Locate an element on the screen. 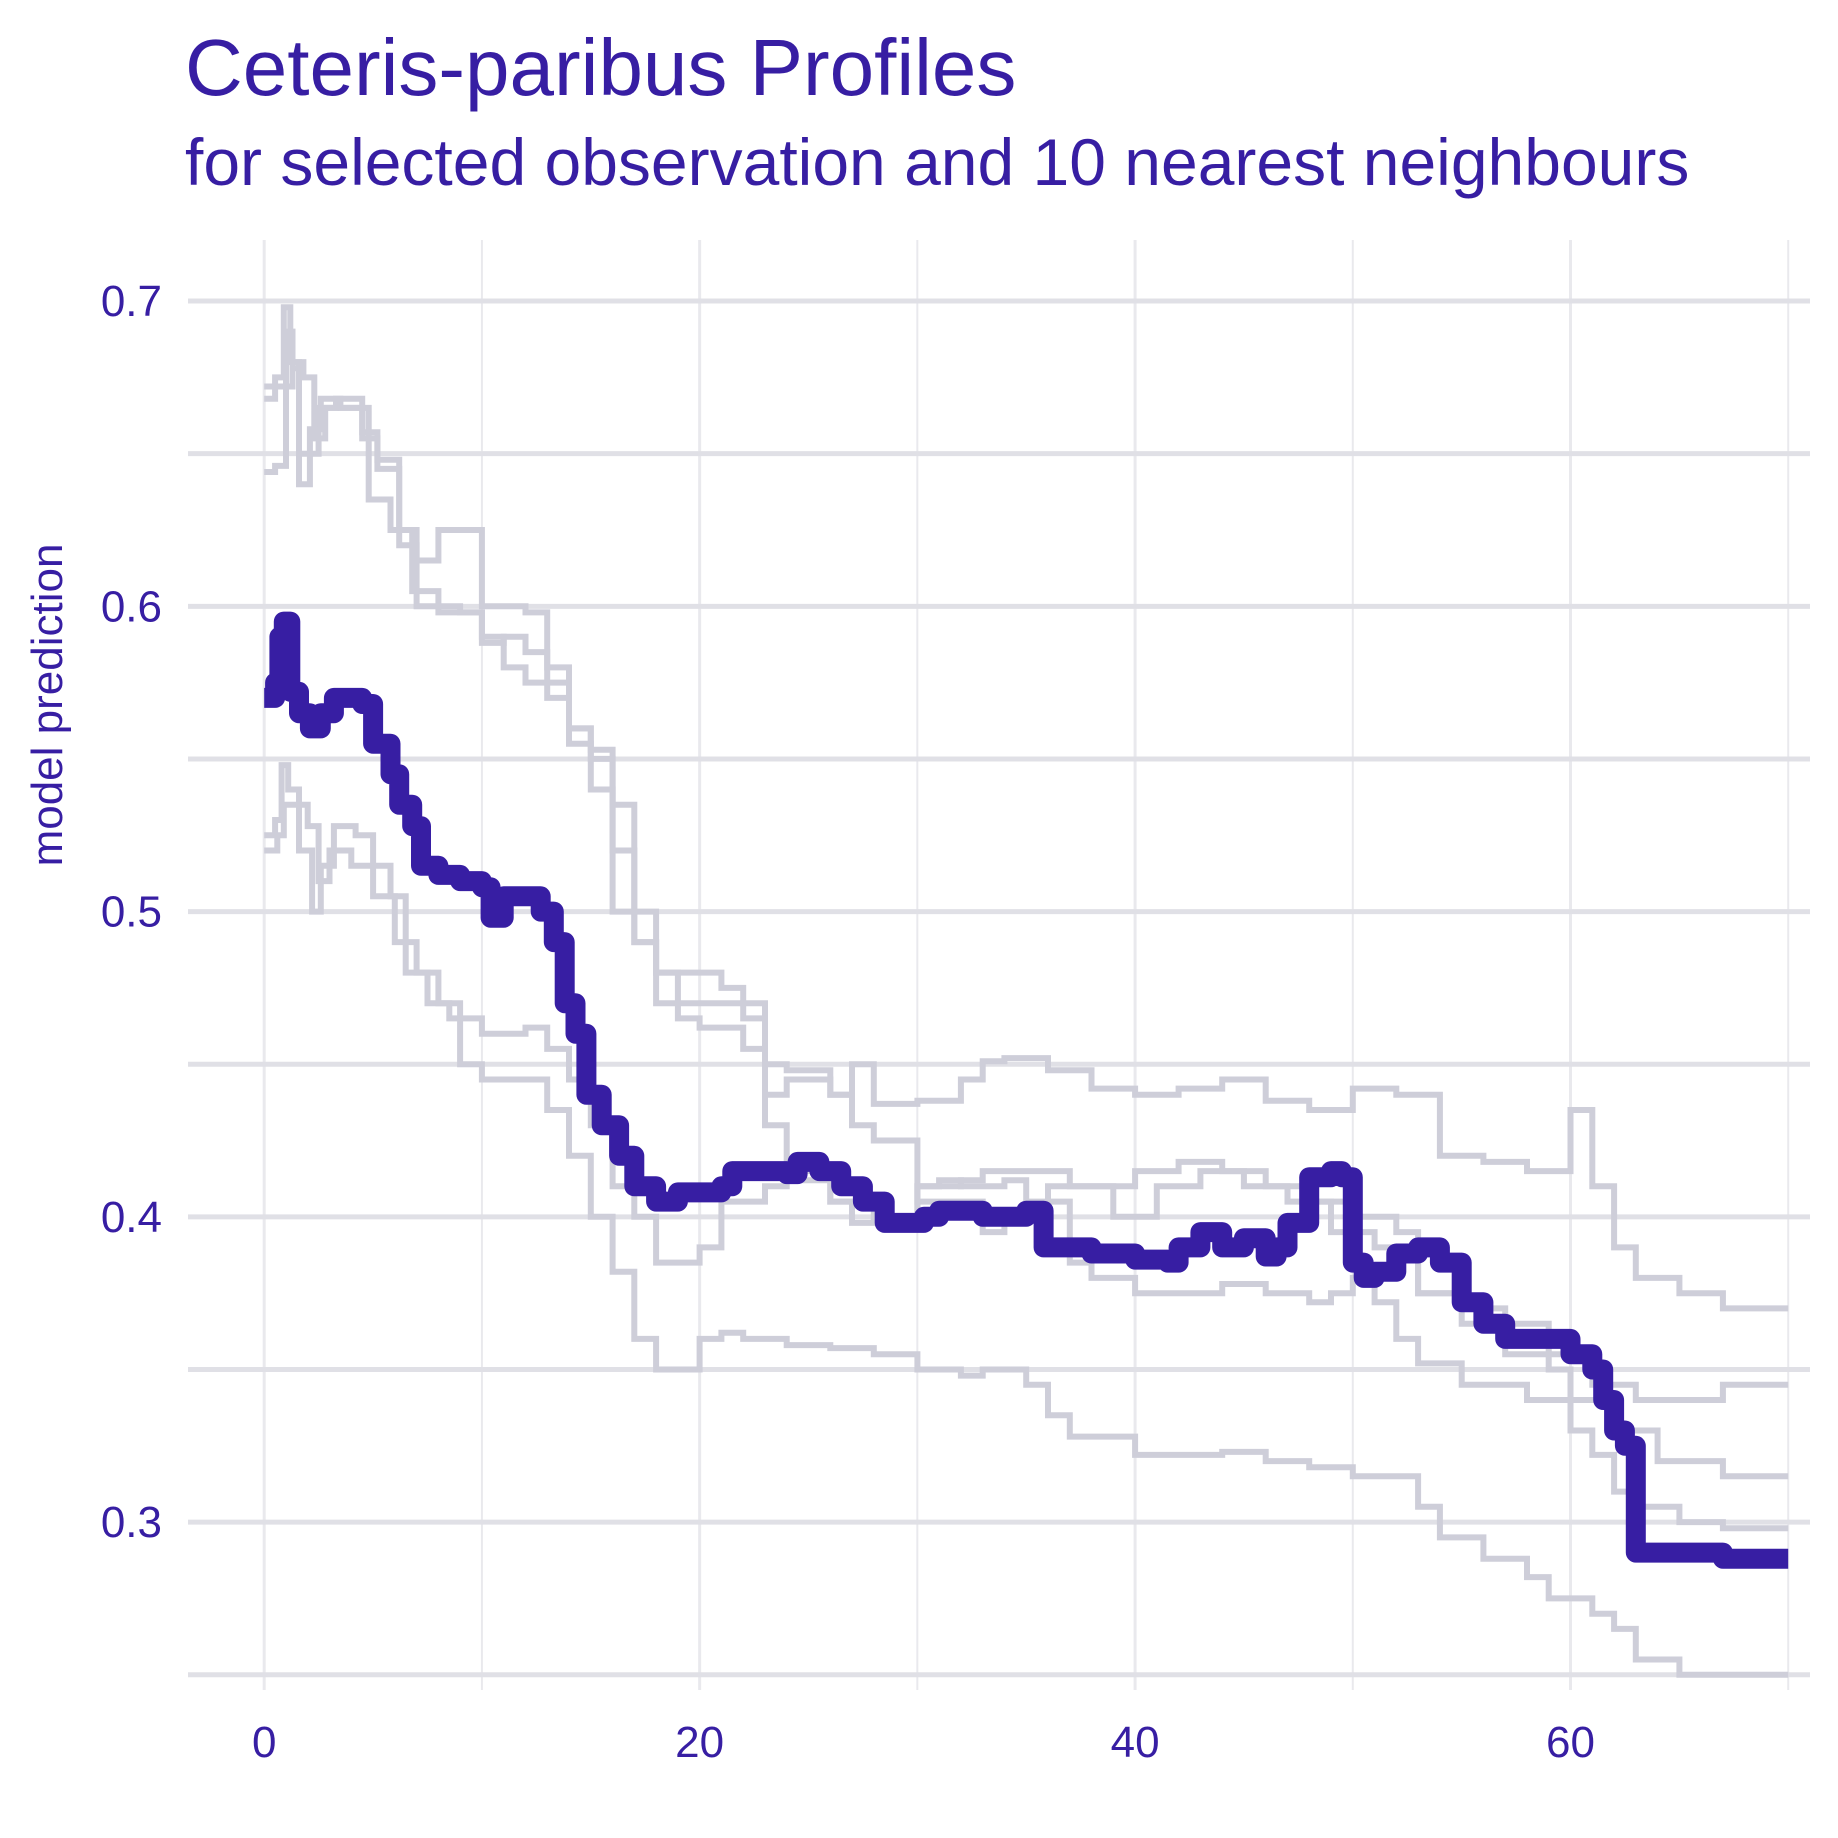 This screenshot has height=1838, width=1838. x-axis-tick-labels: 0 20 40 60 is located at coordinates (923, 1742).